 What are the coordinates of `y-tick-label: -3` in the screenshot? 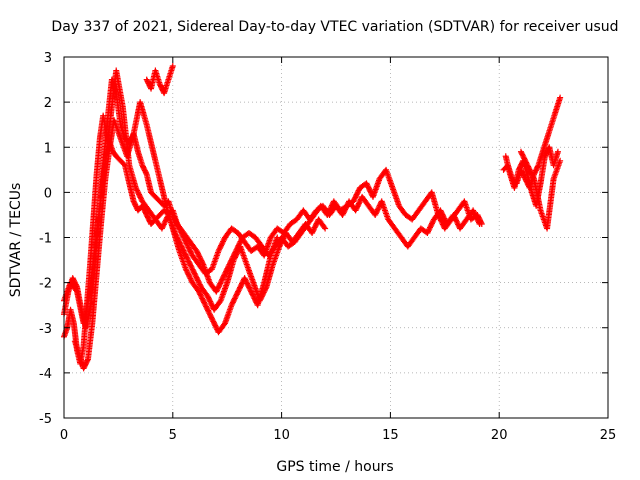 It's located at (45, 329).